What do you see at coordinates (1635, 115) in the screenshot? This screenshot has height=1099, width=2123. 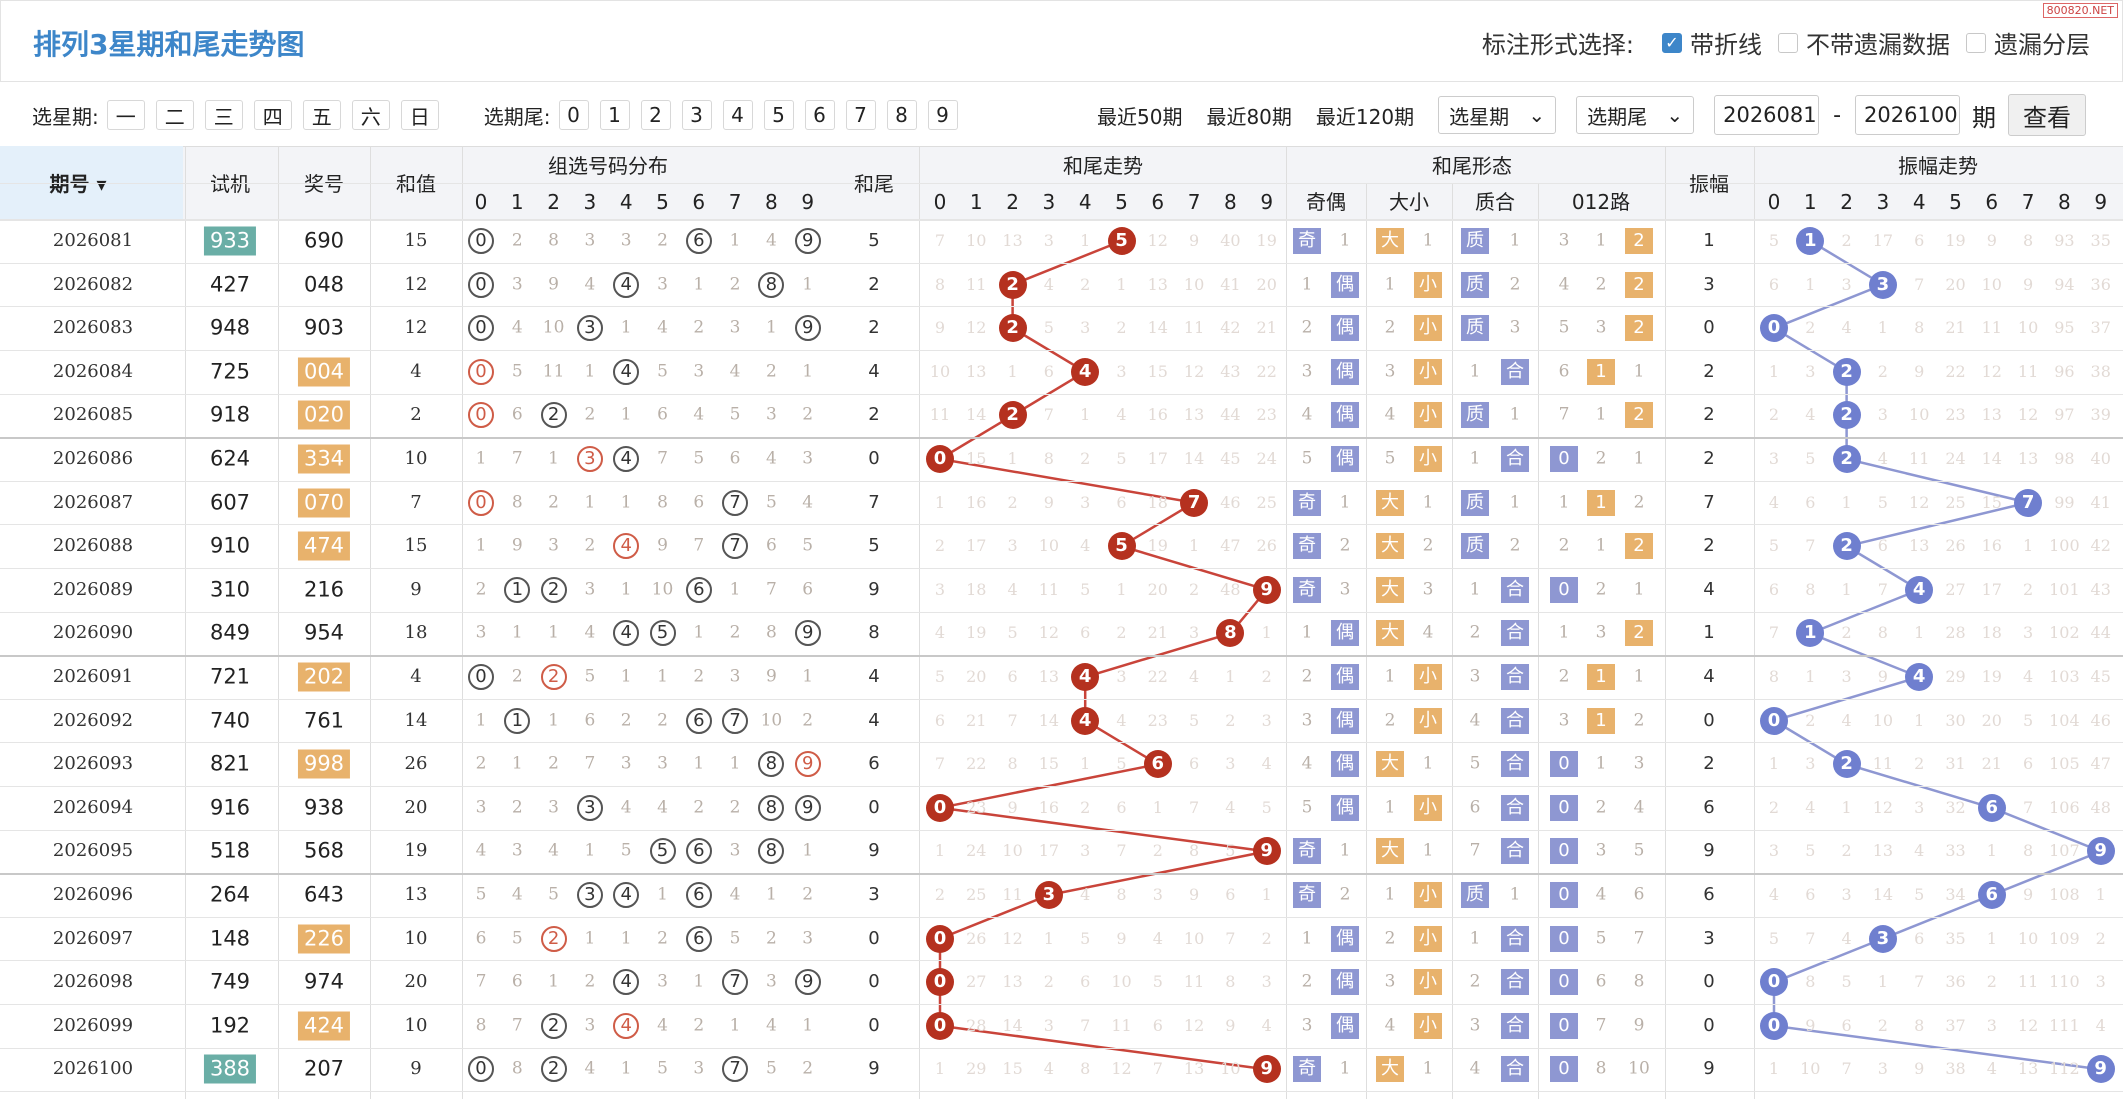 I see `tail-select: 选期尾 ⌄` at bounding box center [1635, 115].